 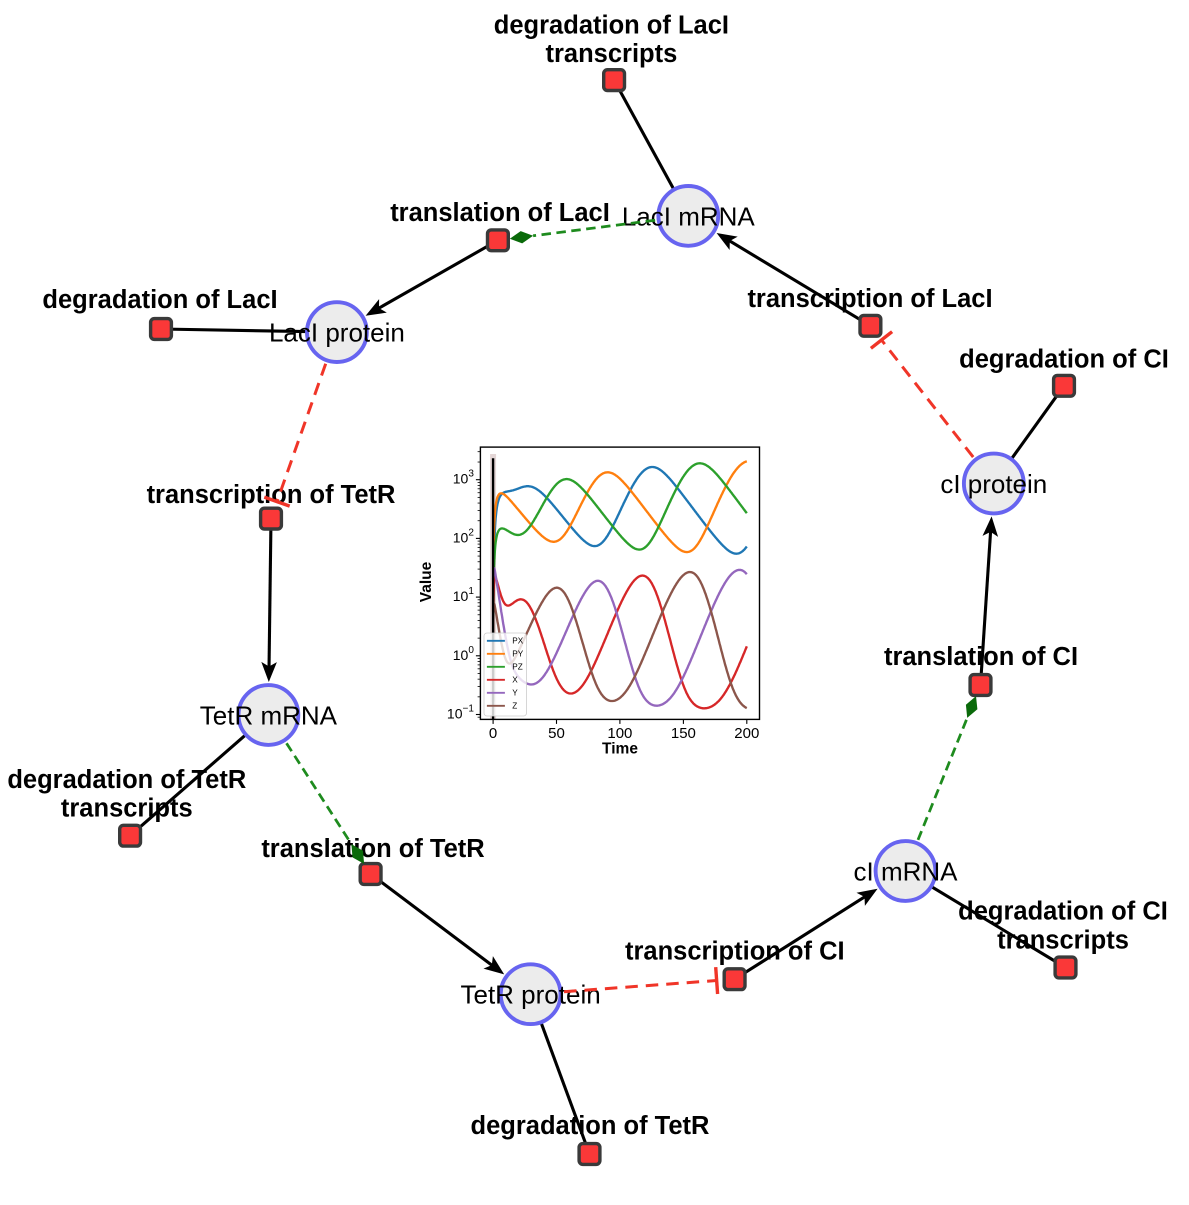 I want to click on svg-text: cI mRNA, so click(x=906, y=872).